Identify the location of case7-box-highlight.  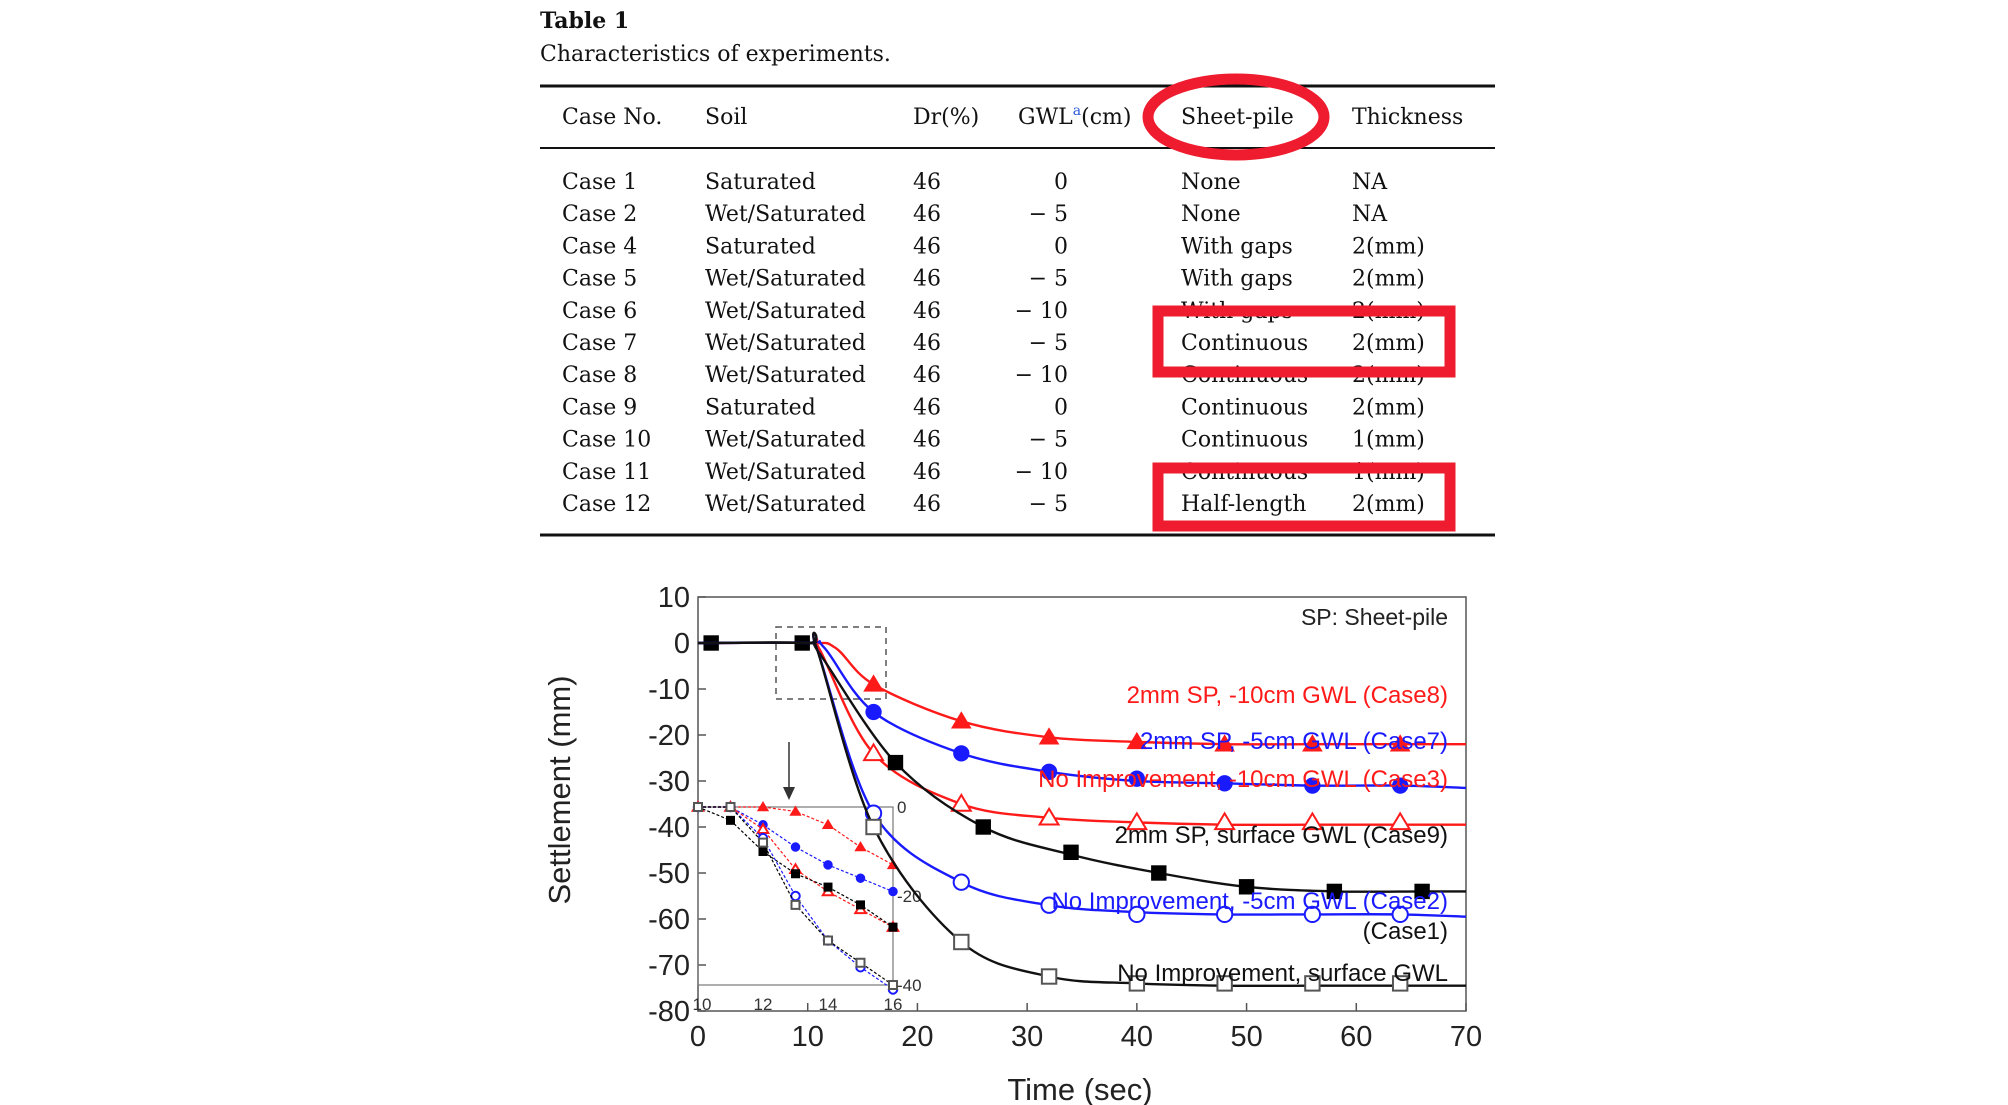
(1304, 341).